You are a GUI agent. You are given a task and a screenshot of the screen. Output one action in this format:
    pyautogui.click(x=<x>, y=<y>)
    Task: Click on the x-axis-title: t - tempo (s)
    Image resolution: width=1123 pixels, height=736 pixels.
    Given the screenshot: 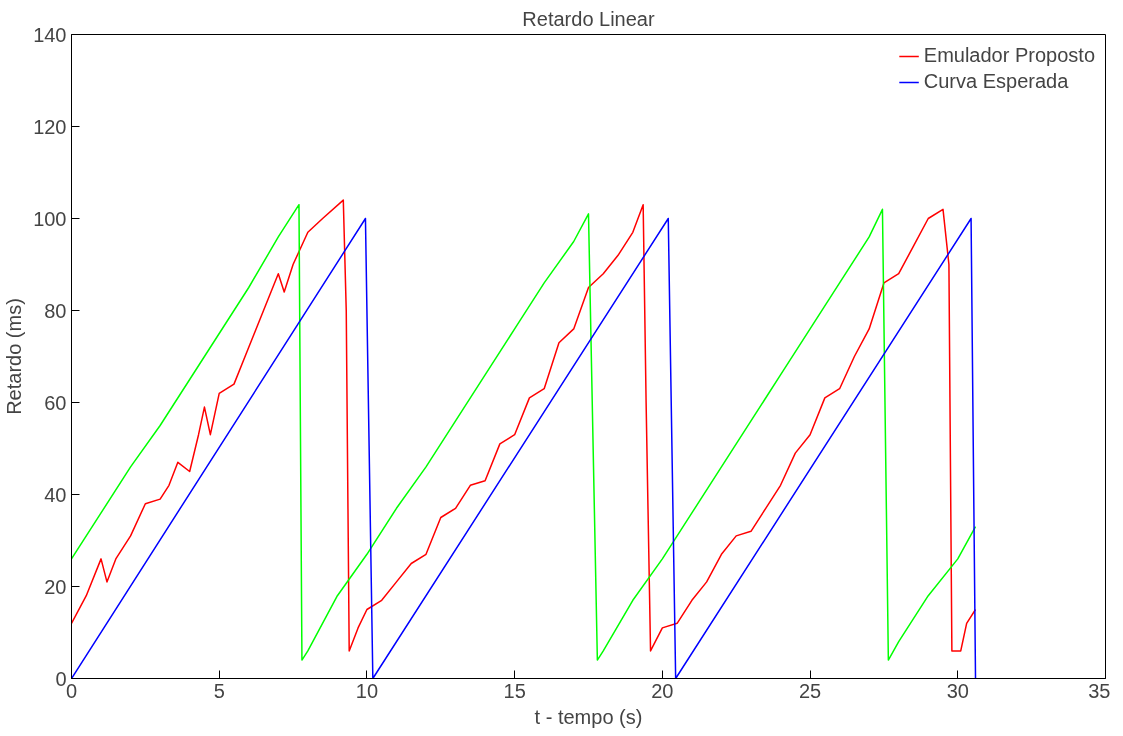 What is the action you would take?
    pyautogui.click(x=588, y=716)
    